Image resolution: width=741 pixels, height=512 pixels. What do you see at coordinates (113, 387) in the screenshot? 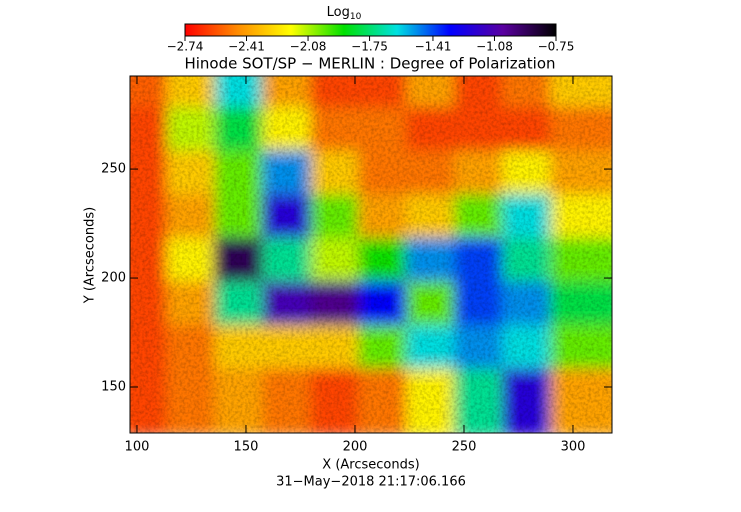
I see `y-tick-label: 150` at bounding box center [113, 387].